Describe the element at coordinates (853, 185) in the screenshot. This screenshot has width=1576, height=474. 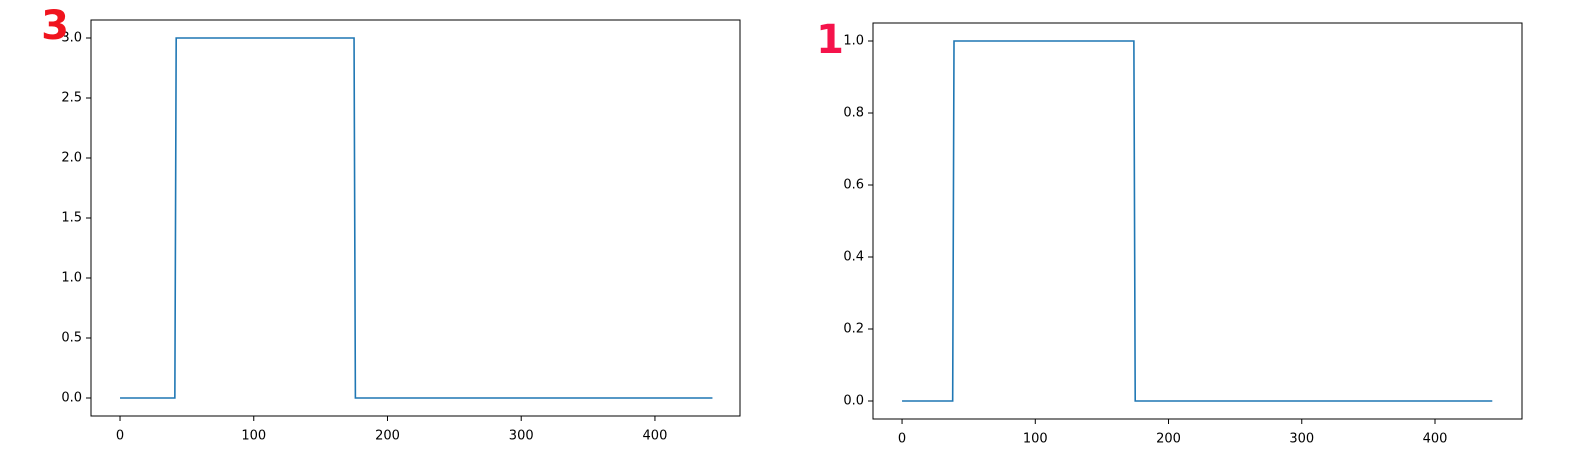
I see `y-tick-label: 0.6` at that location.